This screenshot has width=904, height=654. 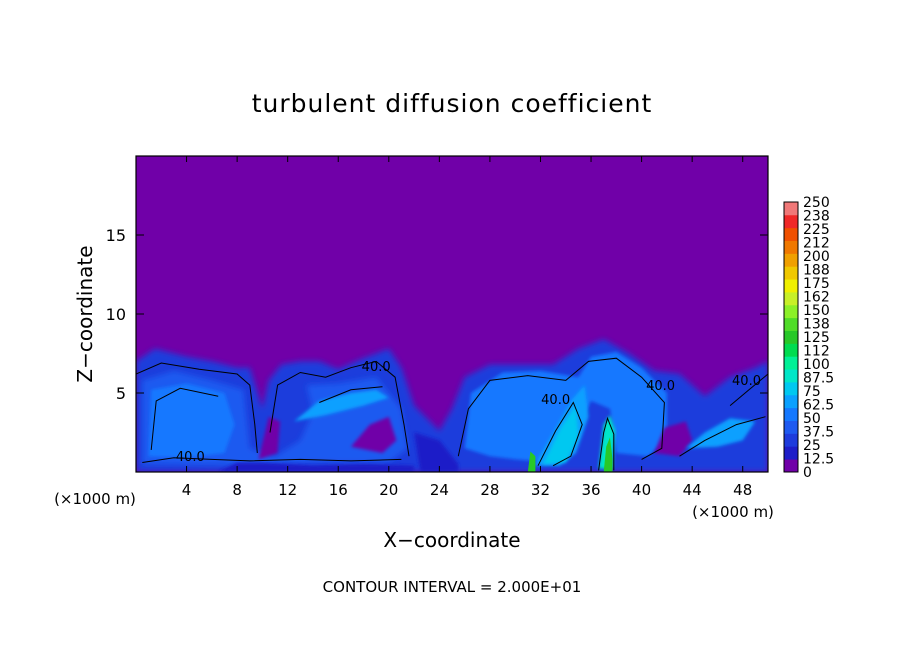 What do you see at coordinates (237, 490) in the screenshot?
I see `x-tick-label: 8` at bounding box center [237, 490].